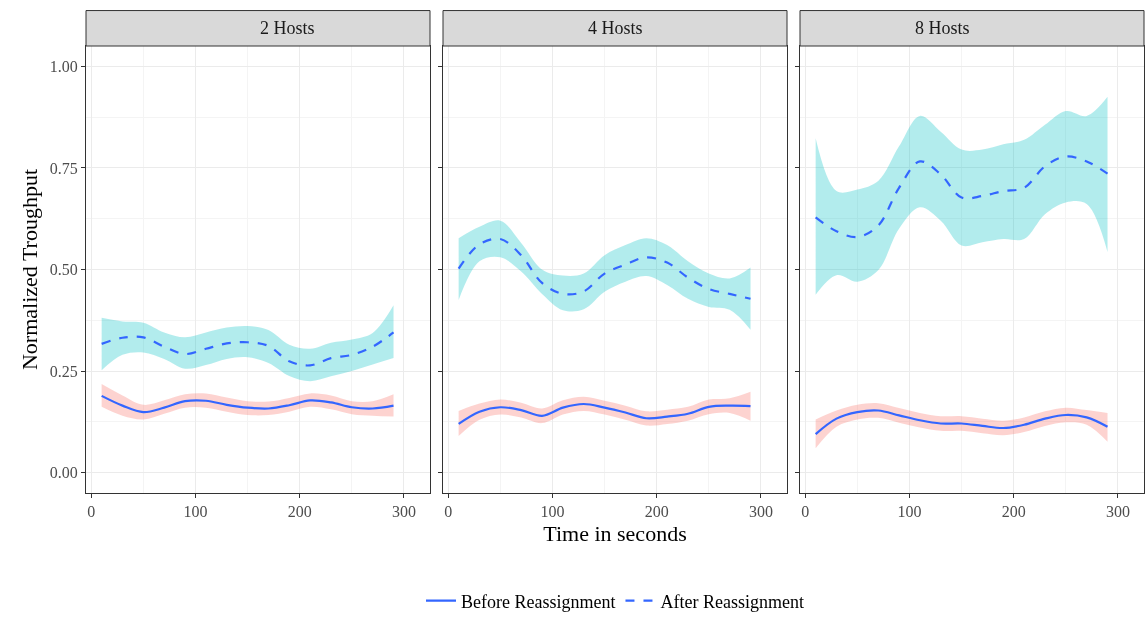 The image size is (1147, 623). What do you see at coordinates (538, 601) in the screenshot?
I see `legend-label: Before Reassignment` at bounding box center [538, 601].